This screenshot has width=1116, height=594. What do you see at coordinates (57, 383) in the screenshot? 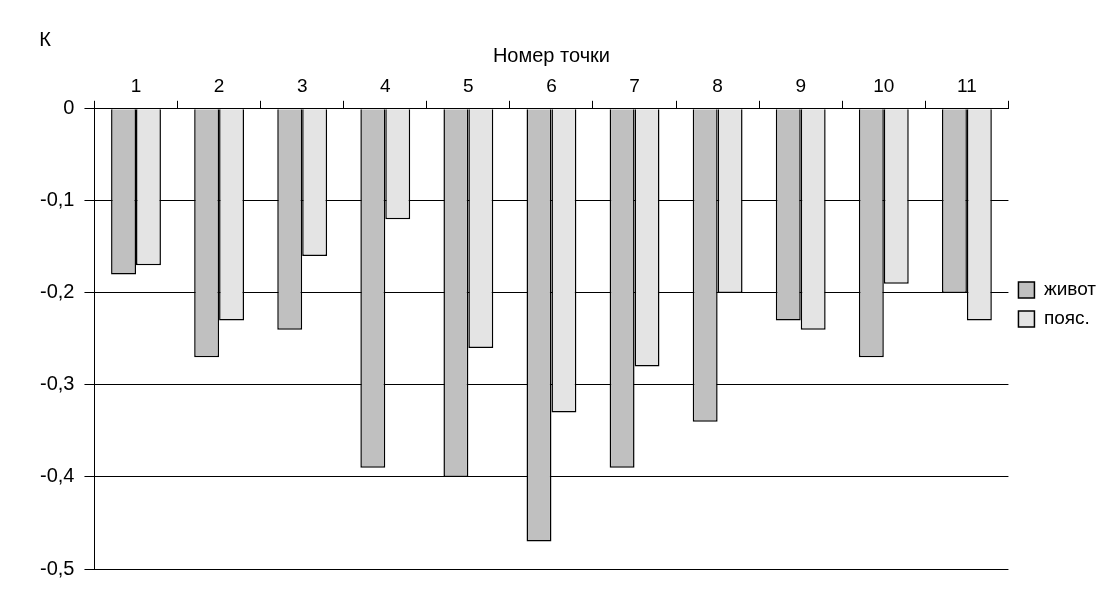
I see `y-tick-label: -0,3` at bounding box center [57, 383].